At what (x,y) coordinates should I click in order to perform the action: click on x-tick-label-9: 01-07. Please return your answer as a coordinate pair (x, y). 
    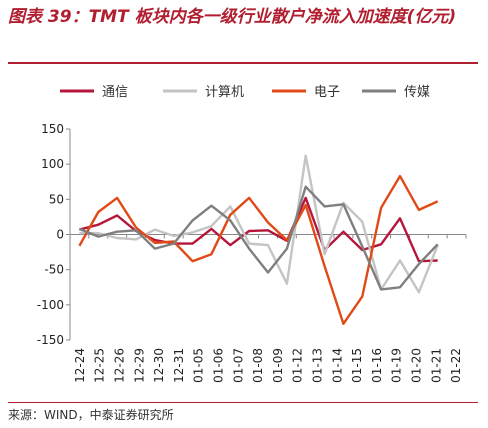
    Looking at the image, I should click on (238, 365).